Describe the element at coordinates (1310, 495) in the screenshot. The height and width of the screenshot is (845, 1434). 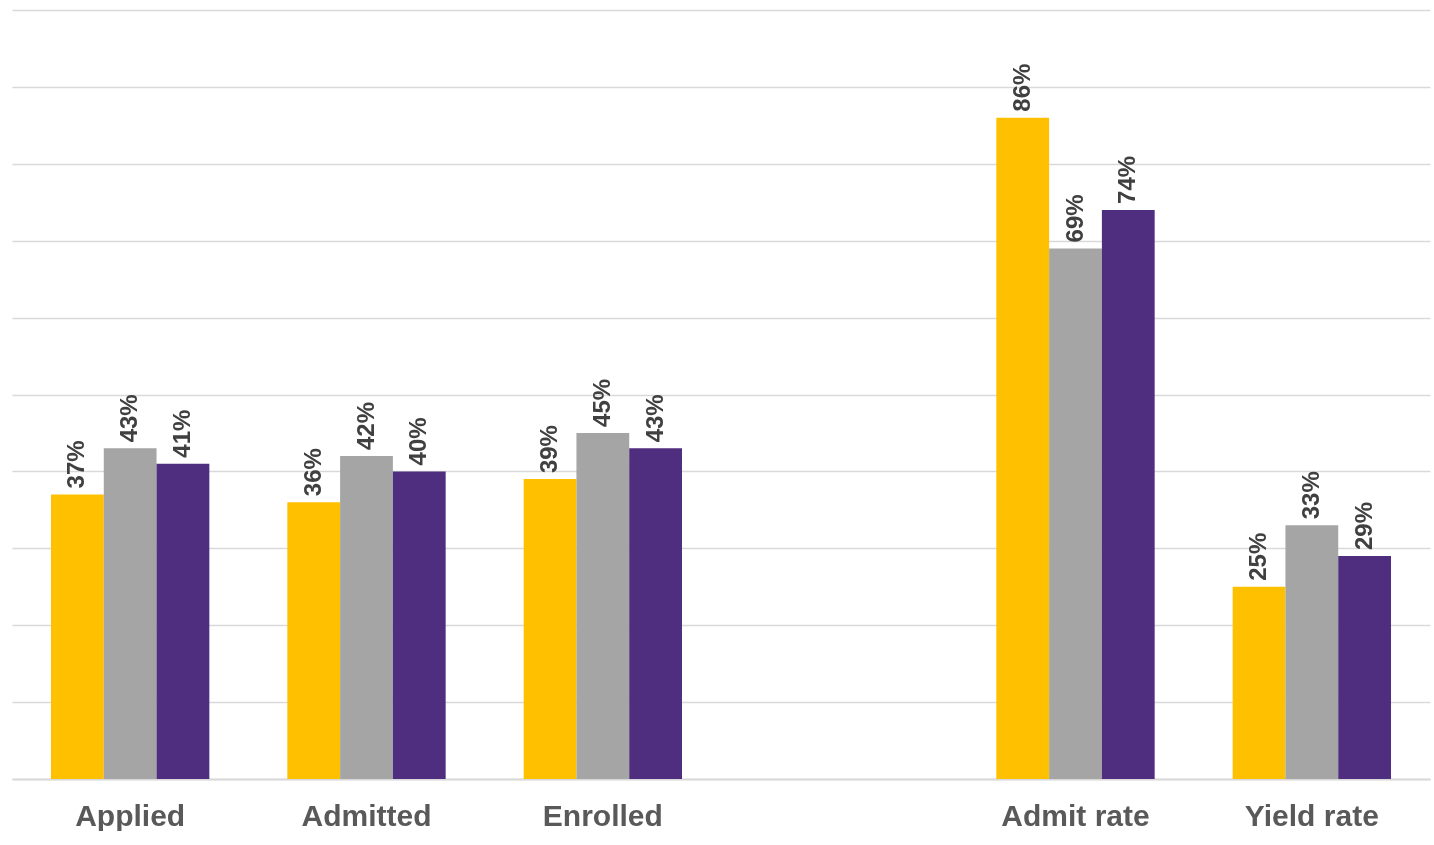
I see `data-label: 33%` at that location.